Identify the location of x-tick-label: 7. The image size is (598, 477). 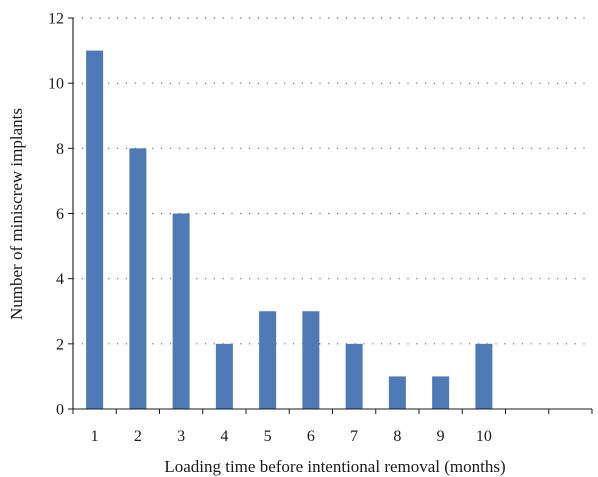
(354, 436).